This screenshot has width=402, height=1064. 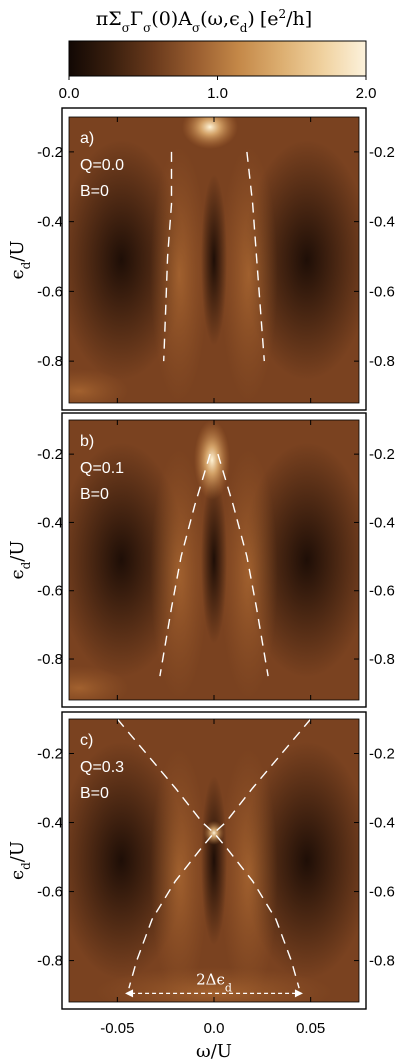 I want to click on x-axis-label: ω/U, so click(x=214, y=1051).